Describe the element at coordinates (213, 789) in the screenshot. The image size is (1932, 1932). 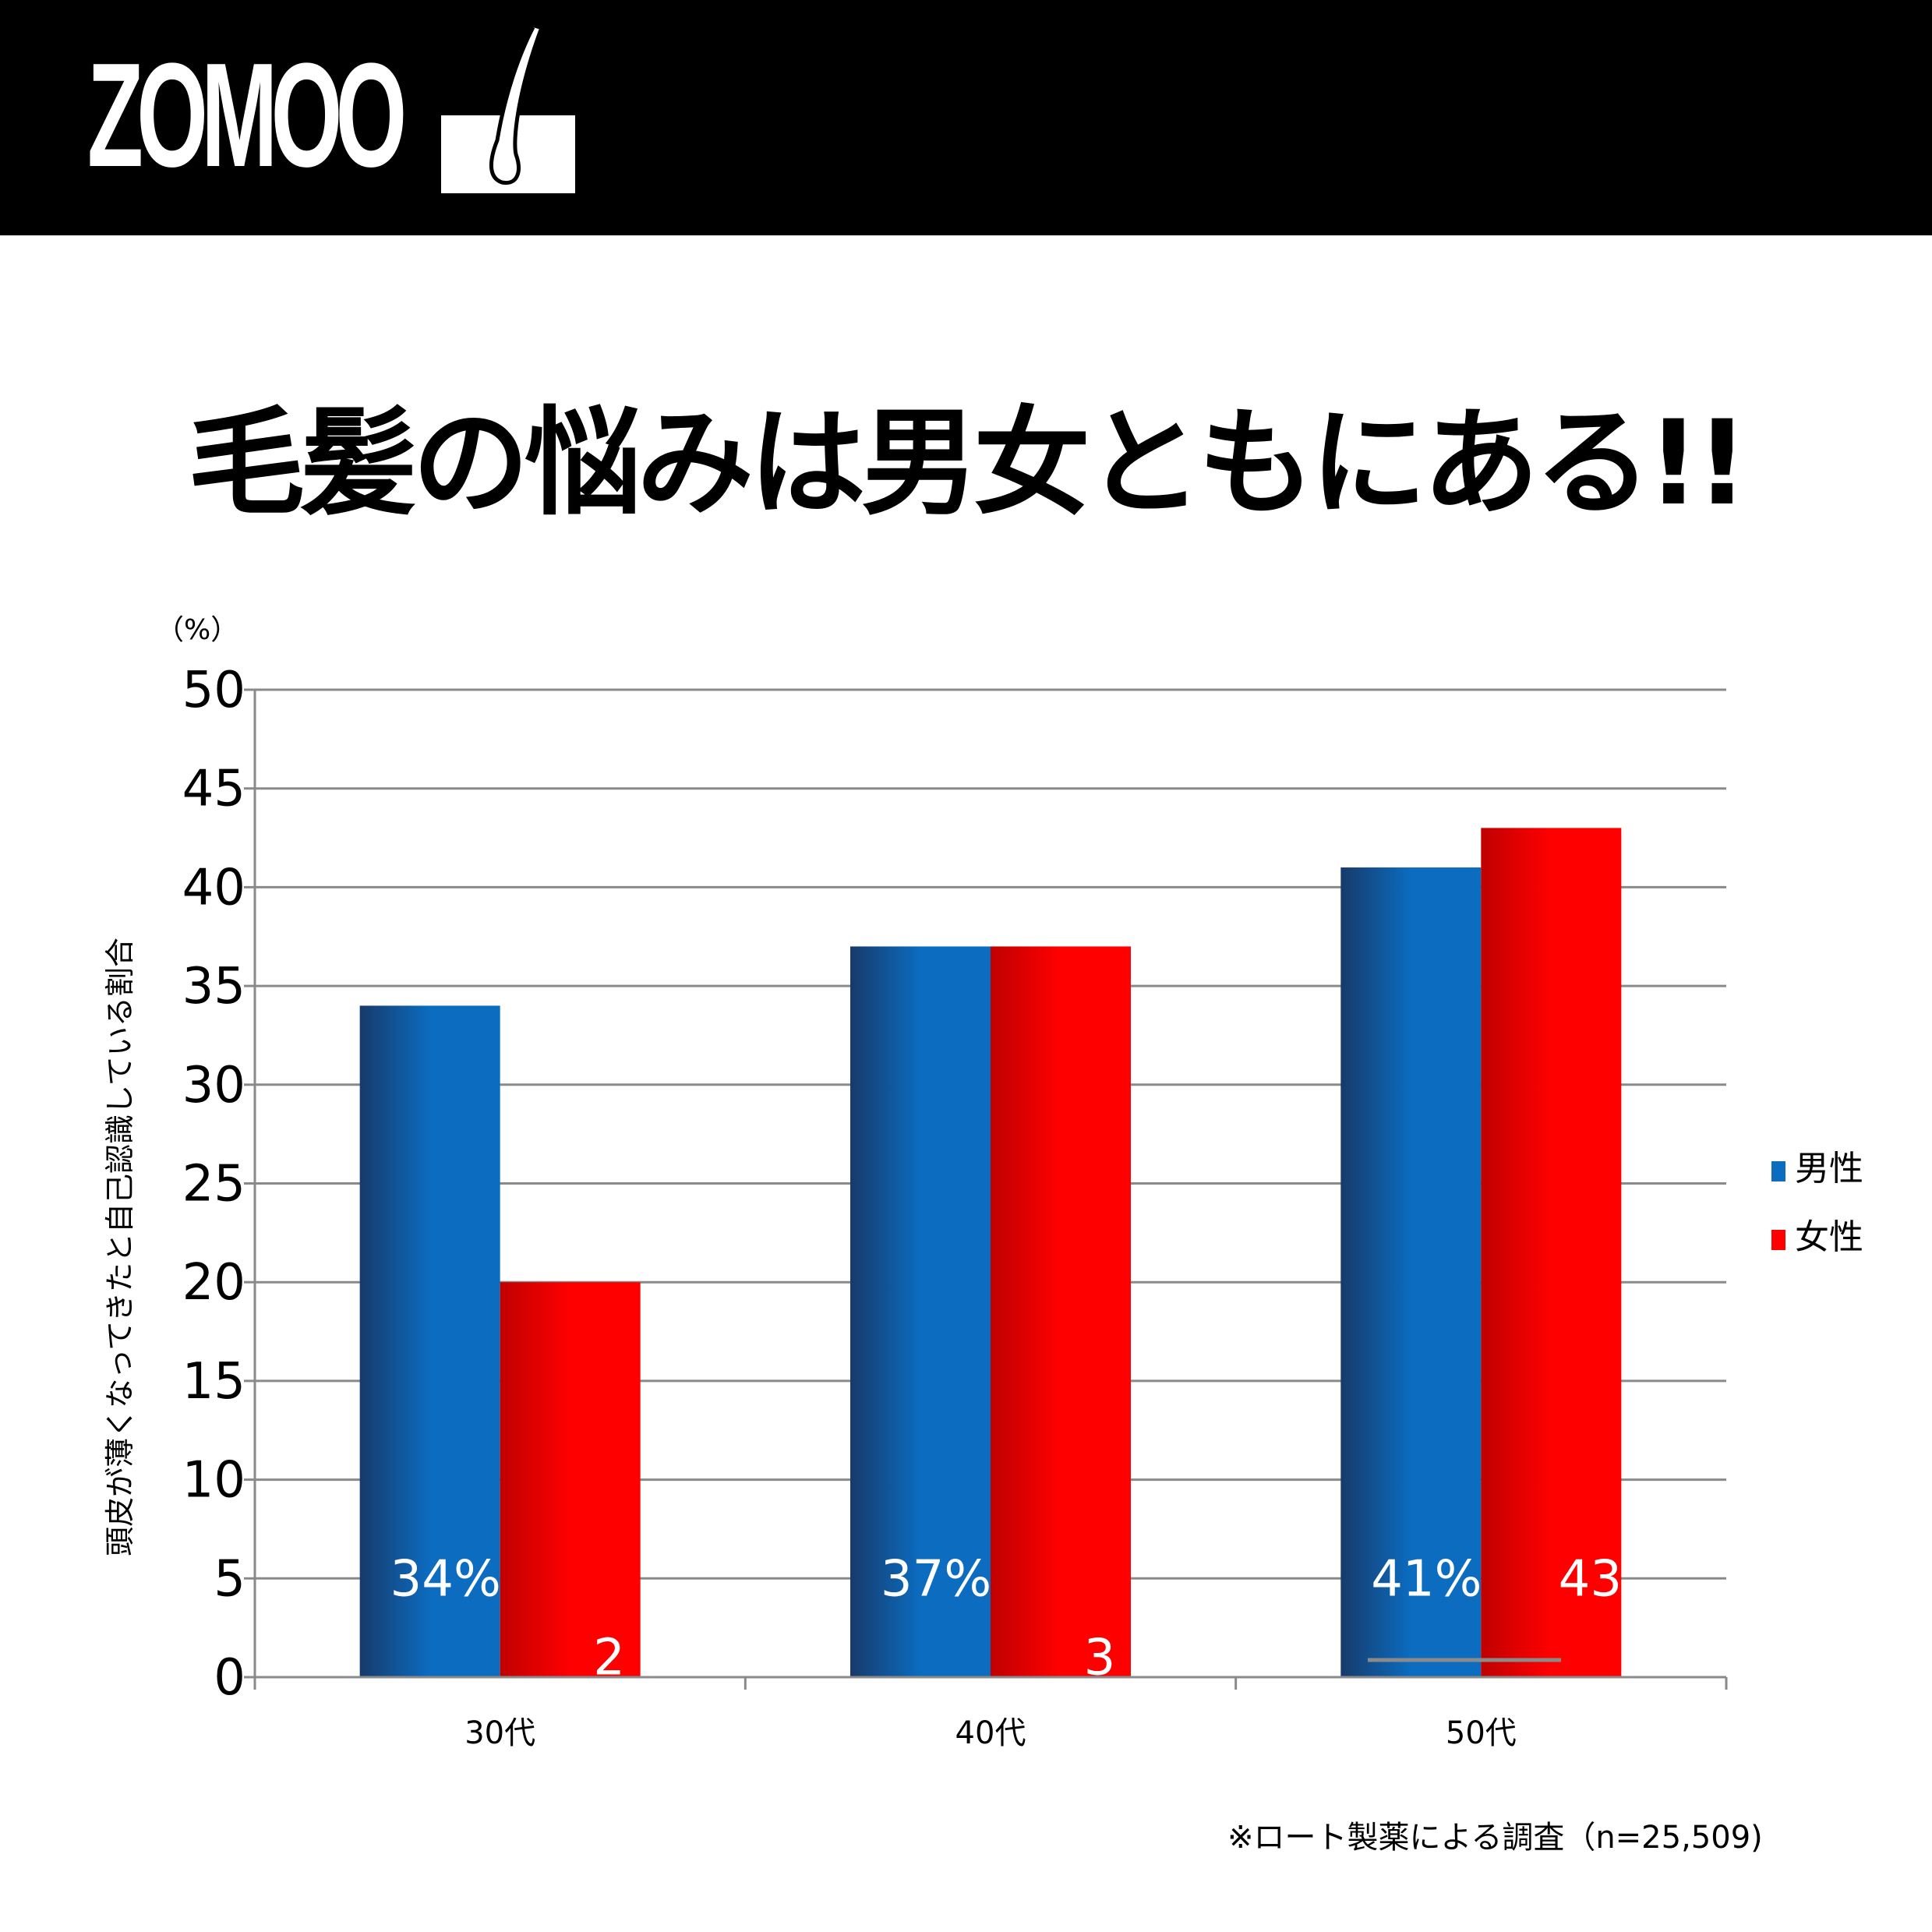
I see `y-tick-label: 45` at that location.